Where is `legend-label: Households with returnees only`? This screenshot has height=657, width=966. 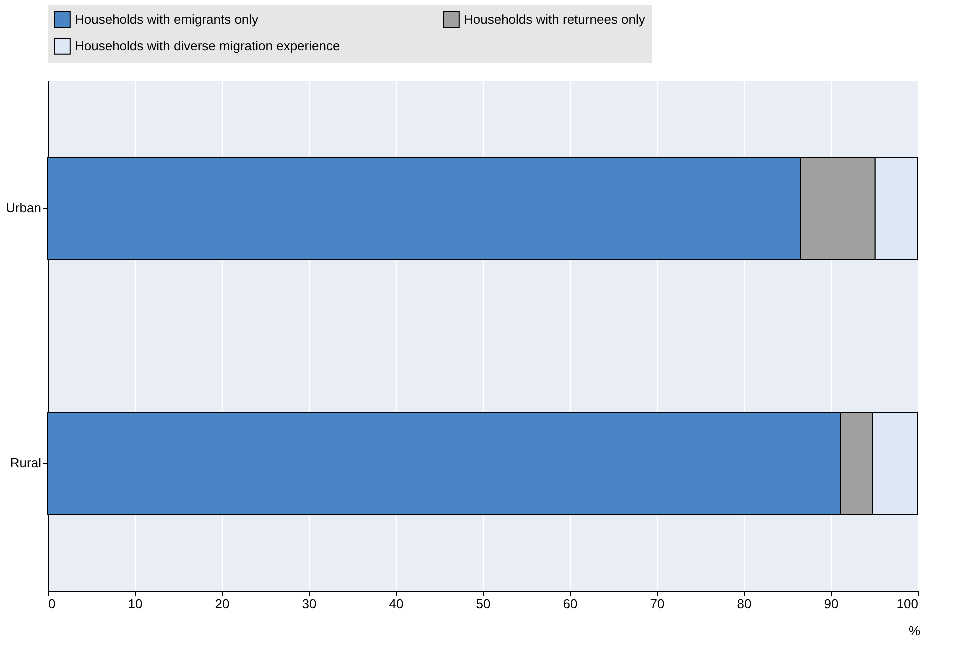 legend-label: Households with returnees only is located at coordinates (555, 19).